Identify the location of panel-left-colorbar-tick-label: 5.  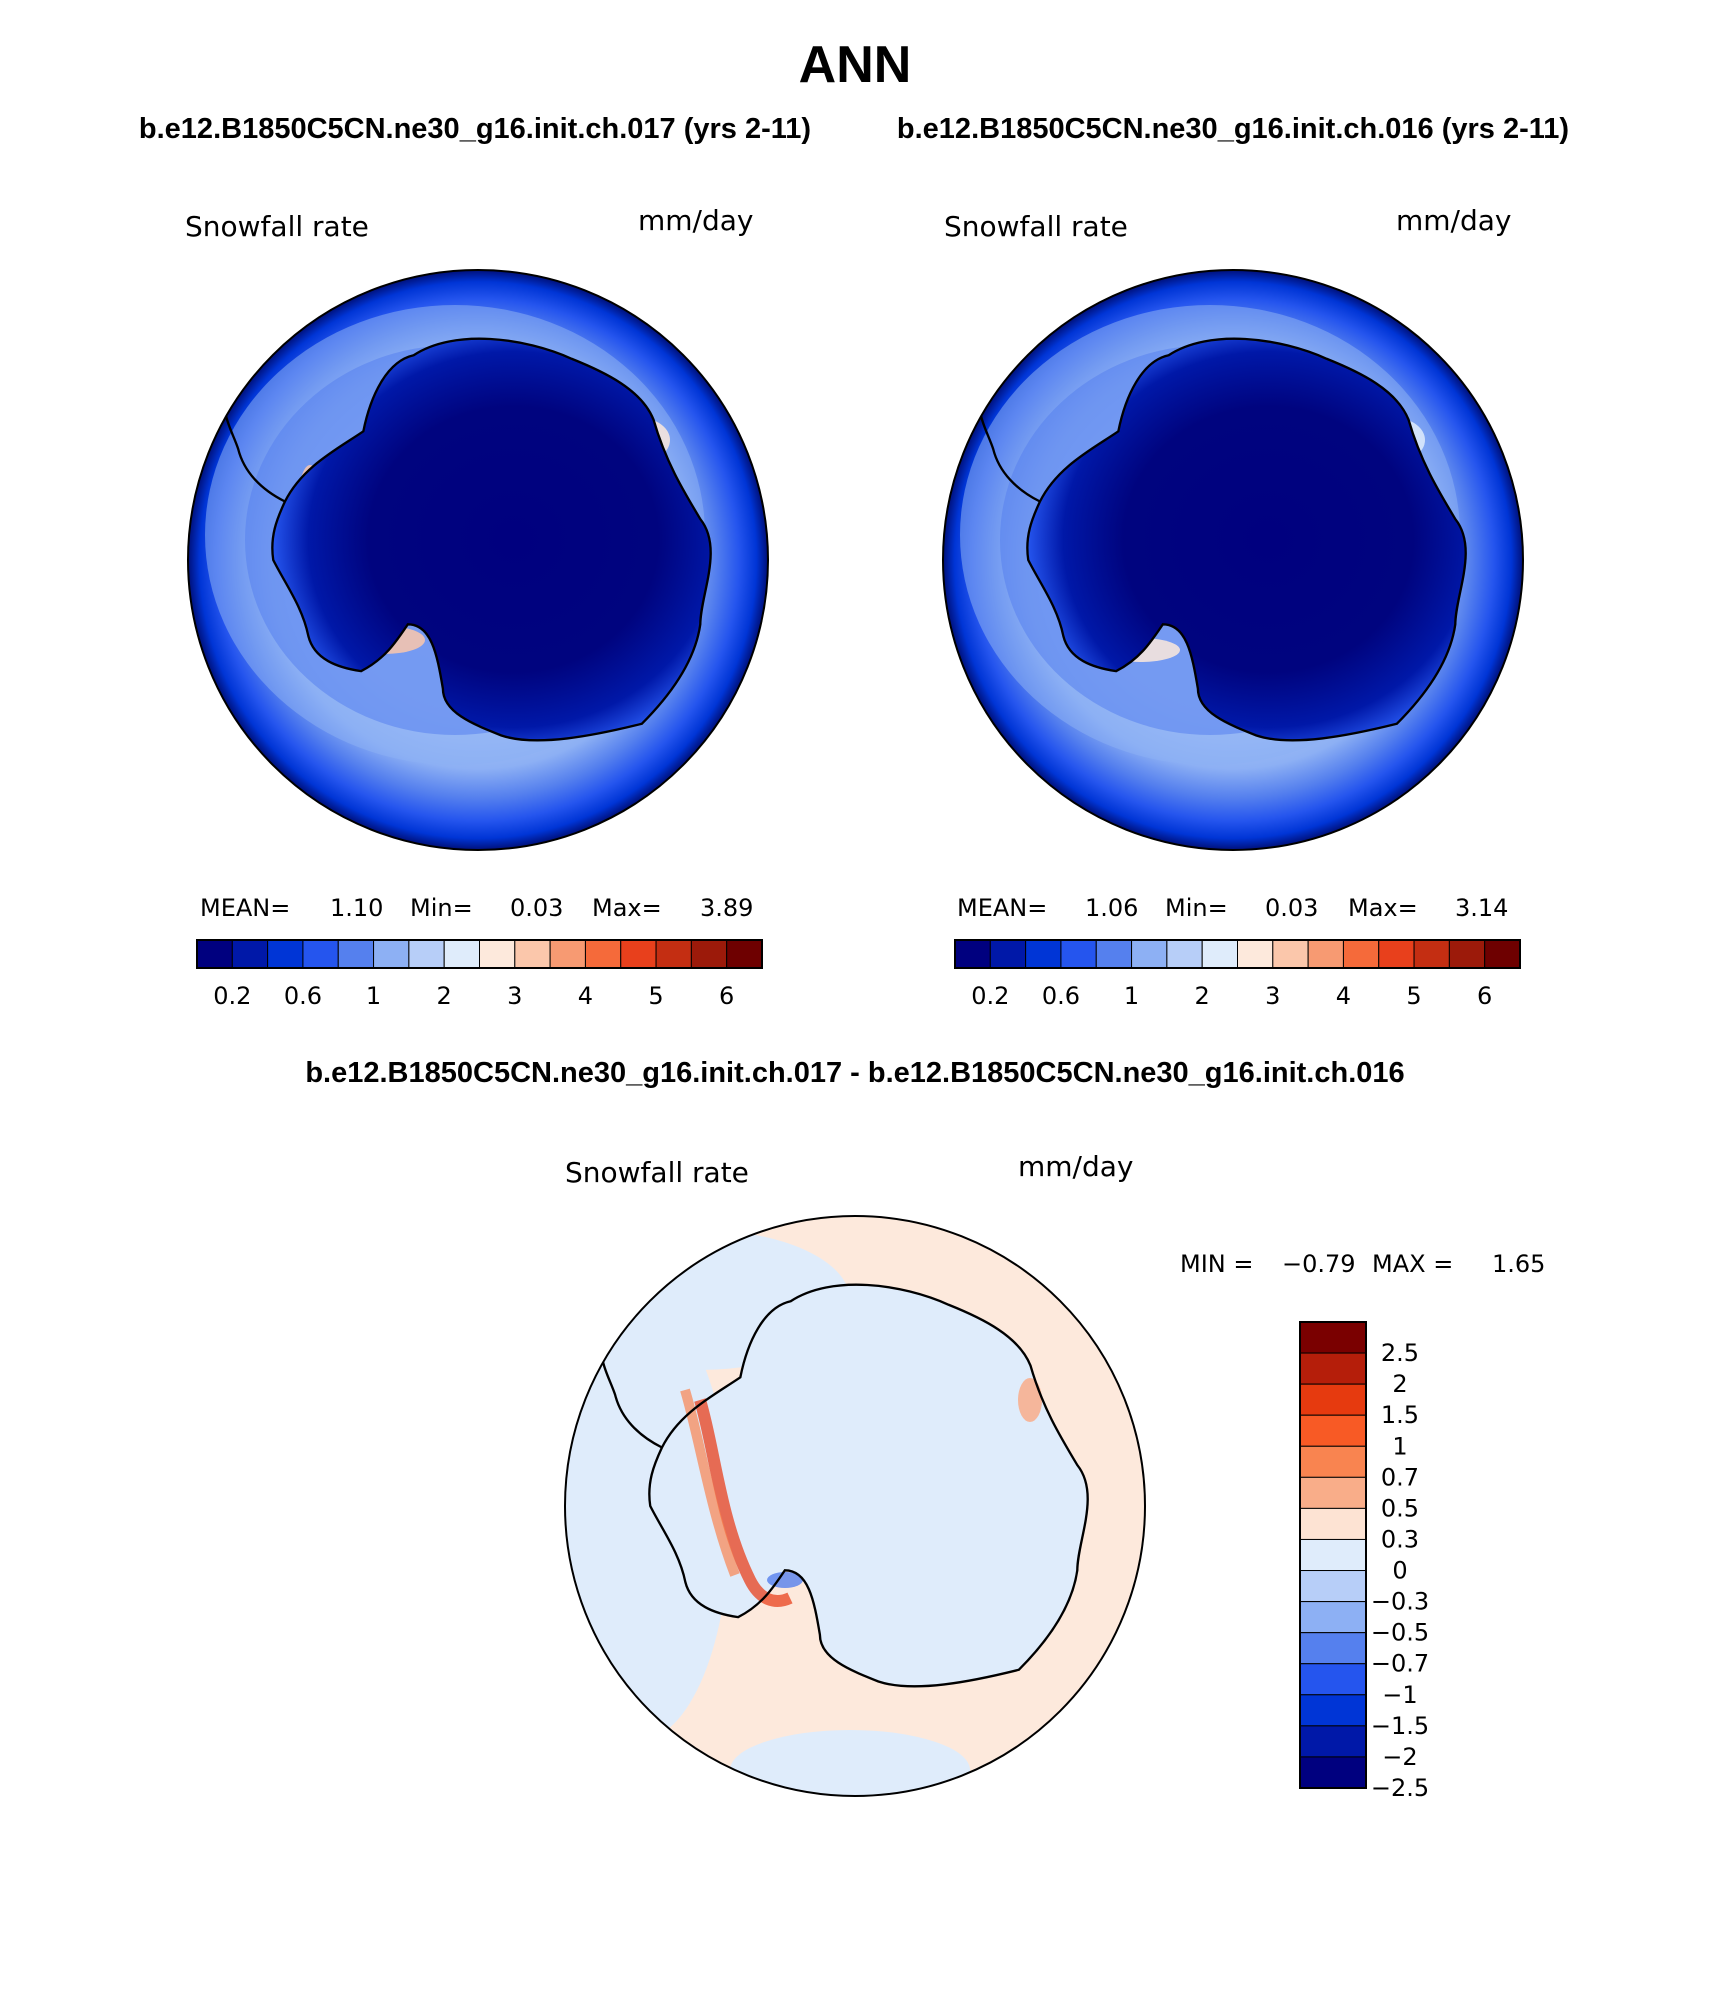
(655, 996).